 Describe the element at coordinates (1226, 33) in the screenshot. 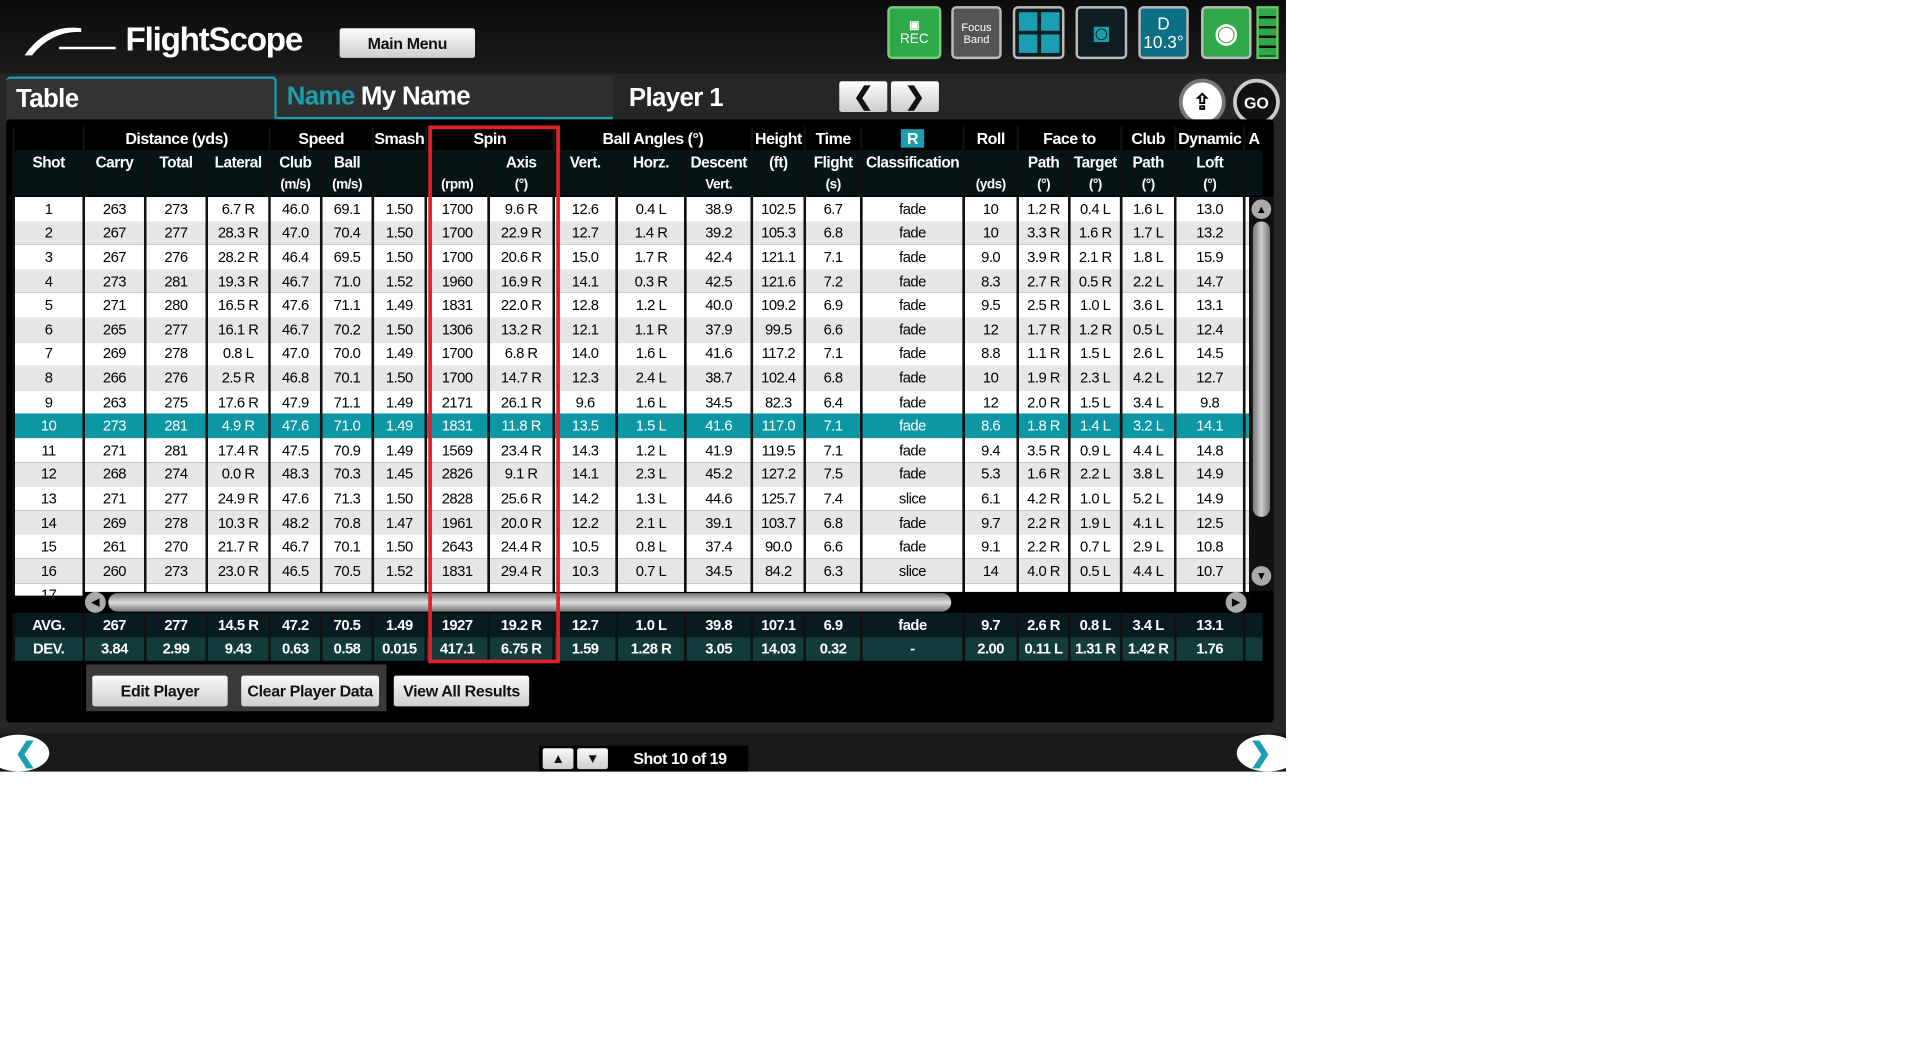

I see `signal-button: ◉` at that location.